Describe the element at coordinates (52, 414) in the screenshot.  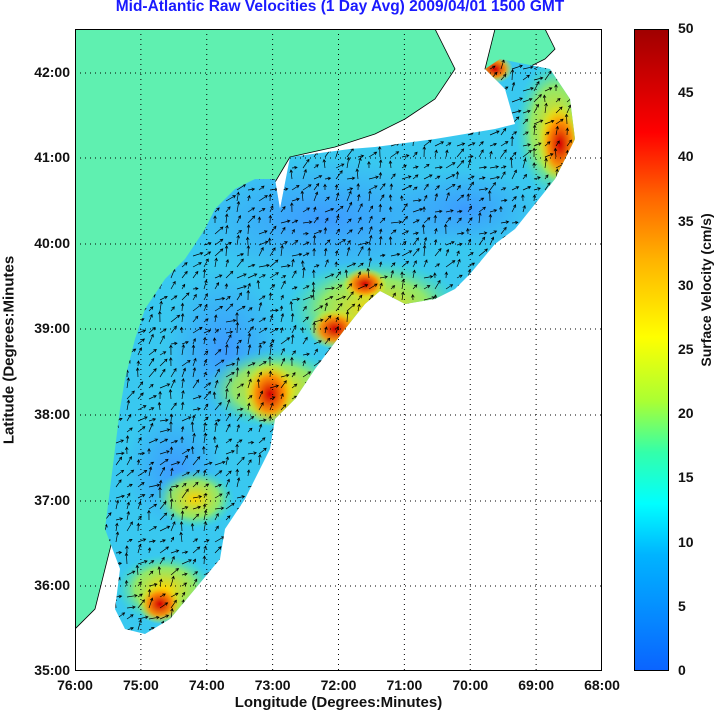
I see `y-tick-label: 38:00` at that location.